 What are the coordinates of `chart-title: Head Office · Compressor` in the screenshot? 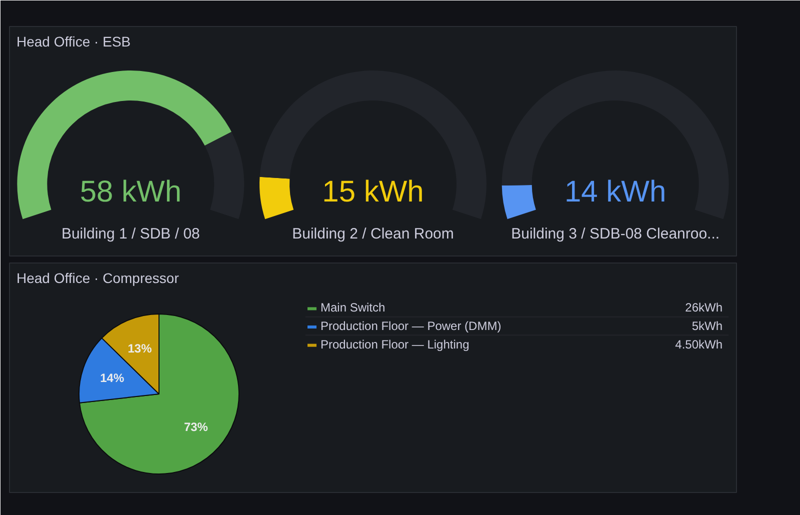 It's located at (98, 278).